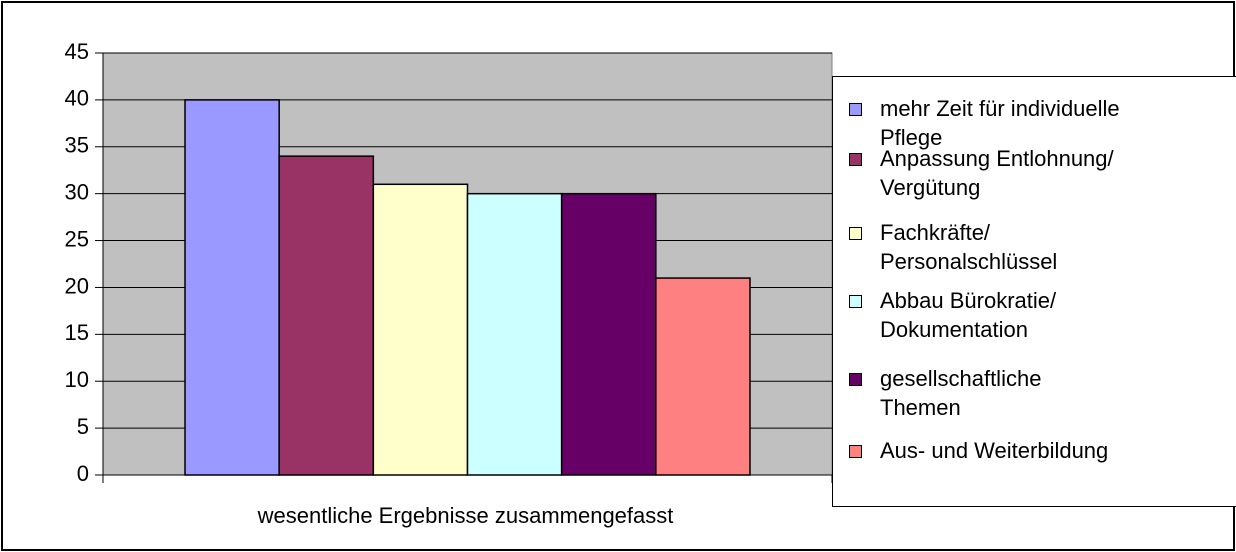  Describe the element at coordinates (465, 515) in the screenshot. I see `x-tick-label: wesentliche Ergebnisse zusammengefasst` at that location.